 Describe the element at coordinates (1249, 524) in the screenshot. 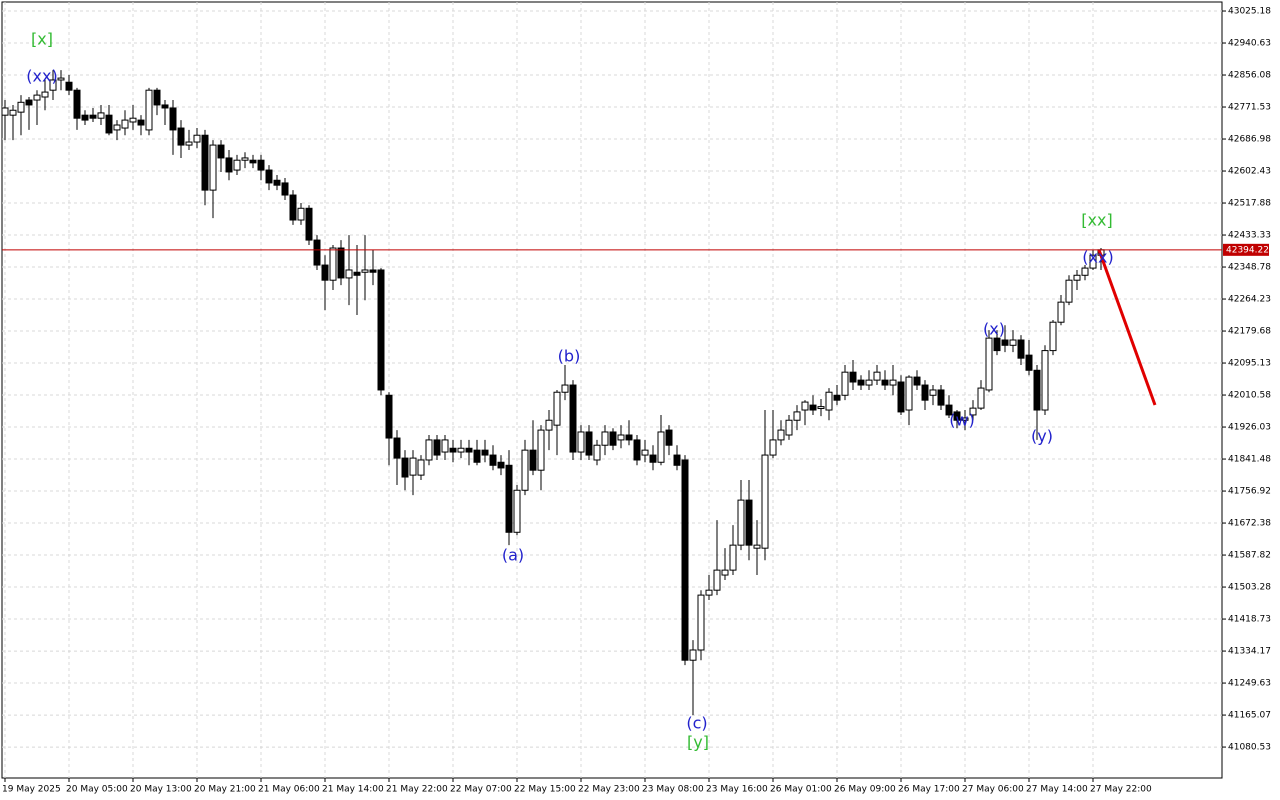

I see `y-tick-label: 41672.38` at that location.